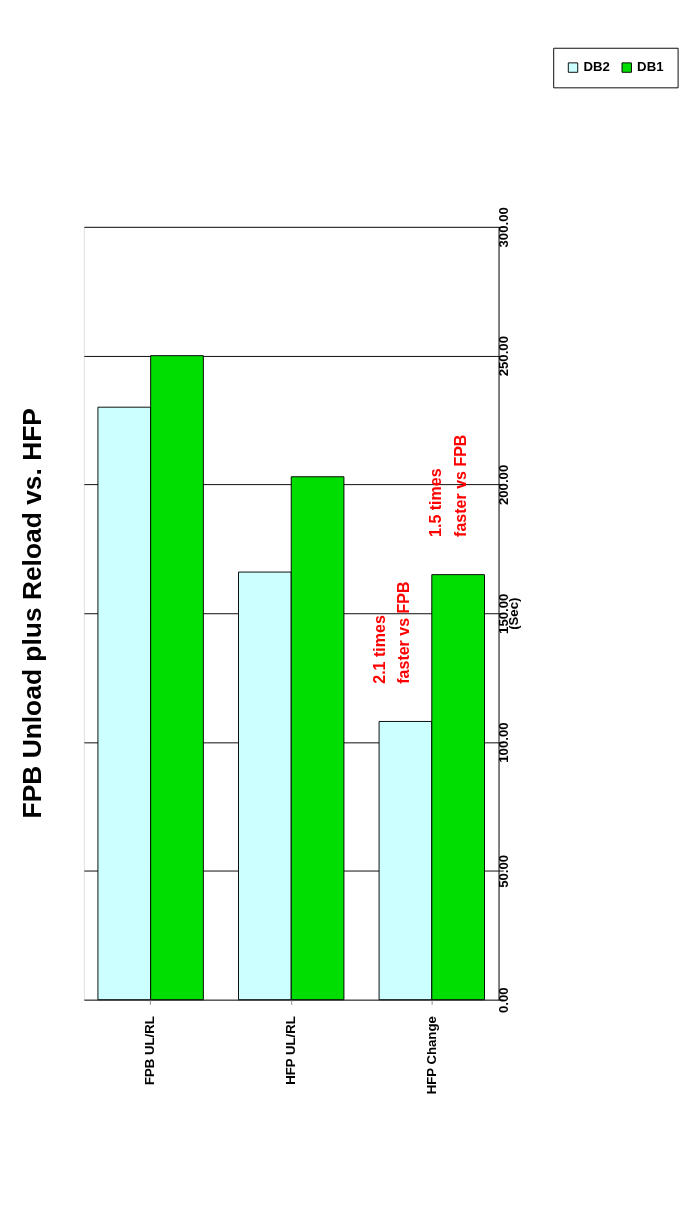 The image size is (688, 1221). I want to click on y-tick-label: 300.00, so click(504, 227).